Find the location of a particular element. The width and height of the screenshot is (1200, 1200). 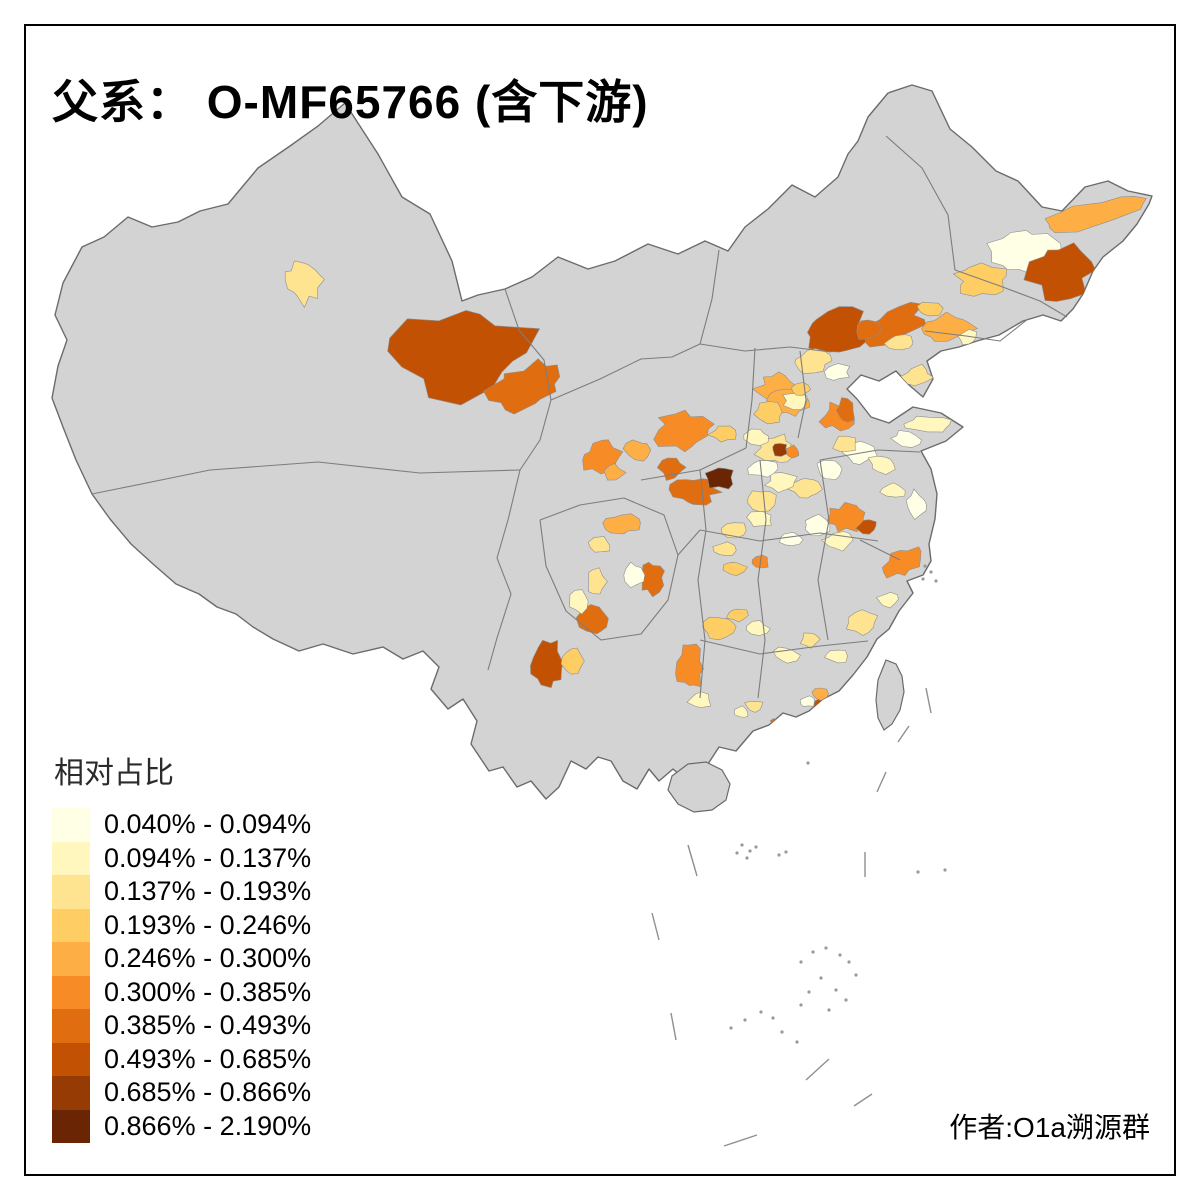

legend-label: 0.866% - 2.190% is located at coordinates (208, 1125).